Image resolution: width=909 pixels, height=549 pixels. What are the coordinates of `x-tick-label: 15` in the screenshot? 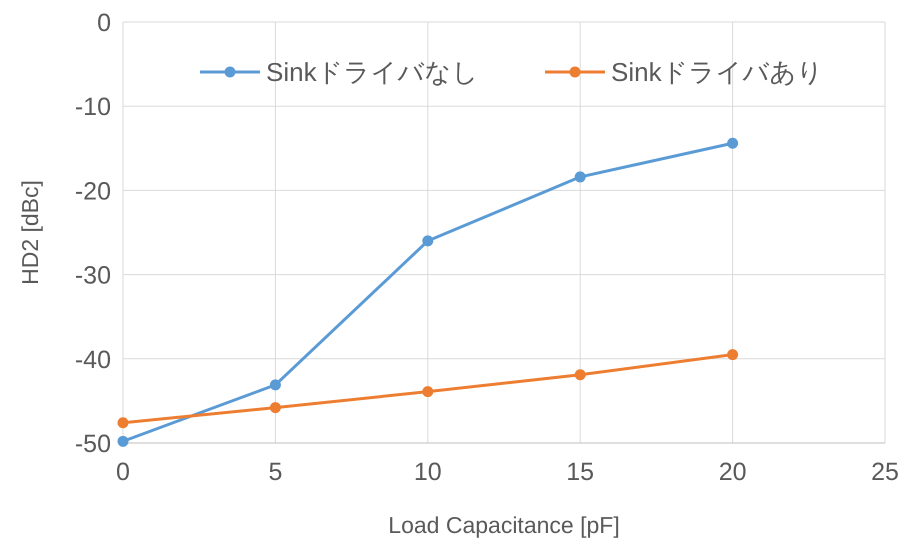 It's located at (580, 472).